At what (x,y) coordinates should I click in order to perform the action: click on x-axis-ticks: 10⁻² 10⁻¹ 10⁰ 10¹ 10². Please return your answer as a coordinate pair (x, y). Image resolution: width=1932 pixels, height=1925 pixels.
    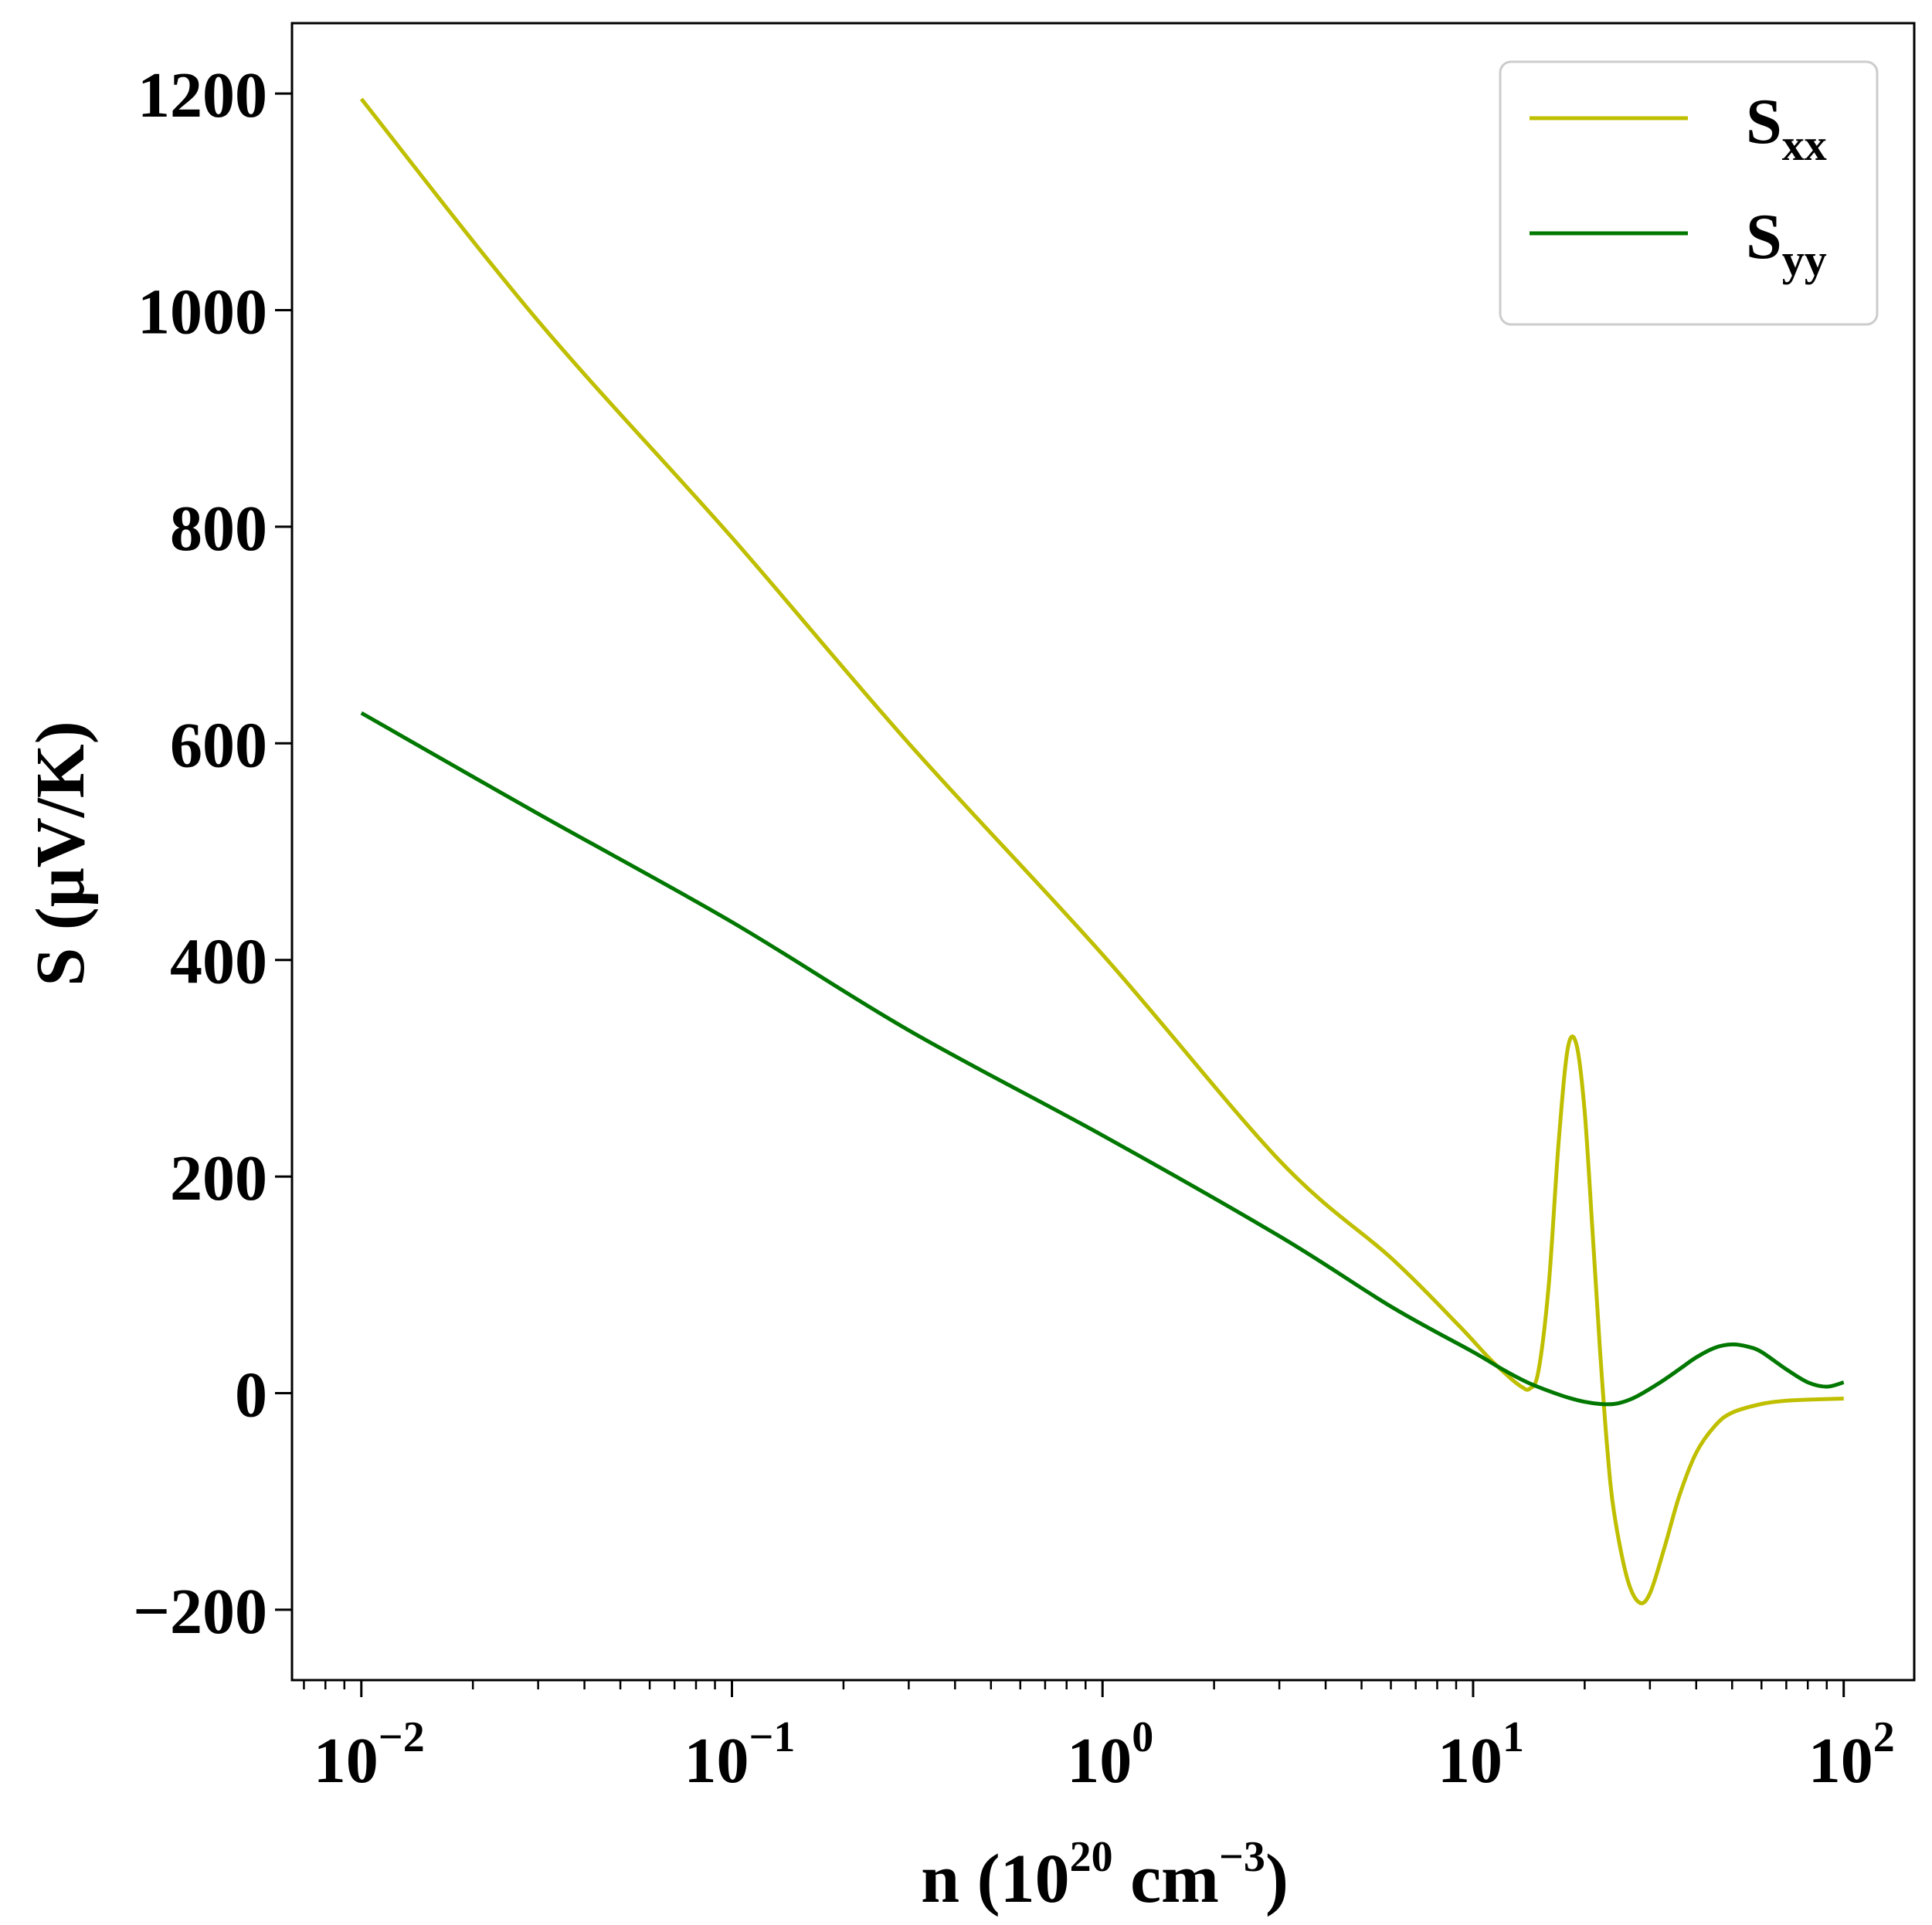
    Looking at the image, I should click on (1104, 1738).